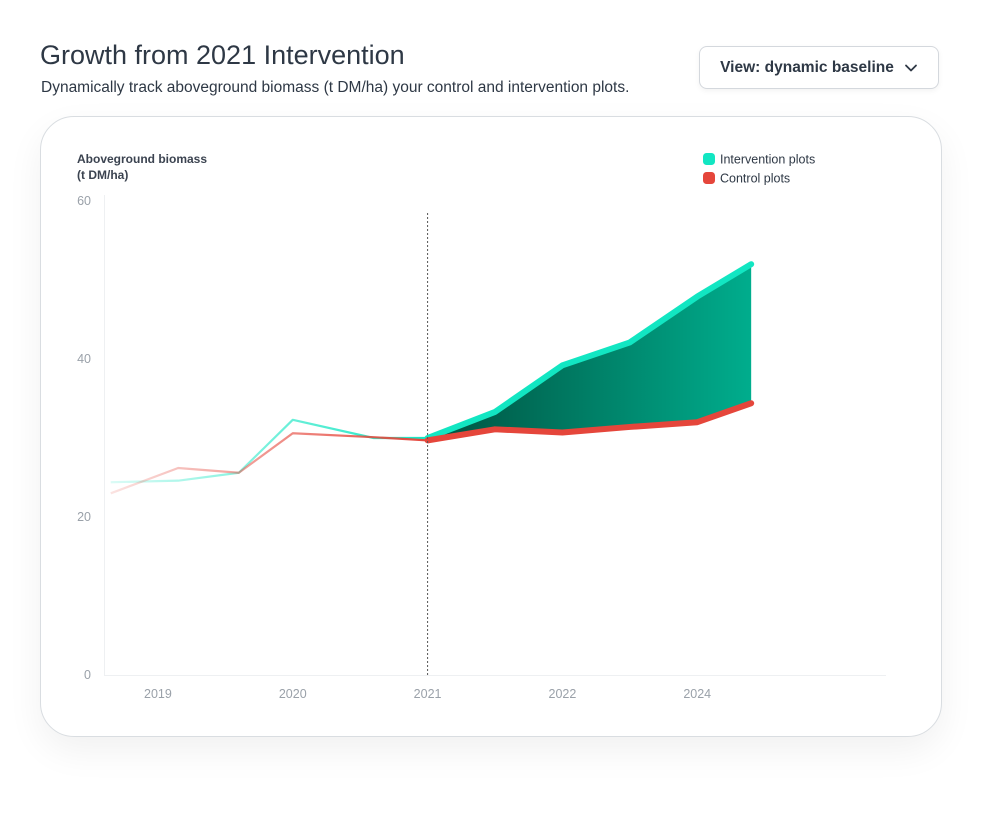 The width and height of the screenshot is (983, 833). I want to click on y-tick-label: 60, so click(84, 201).